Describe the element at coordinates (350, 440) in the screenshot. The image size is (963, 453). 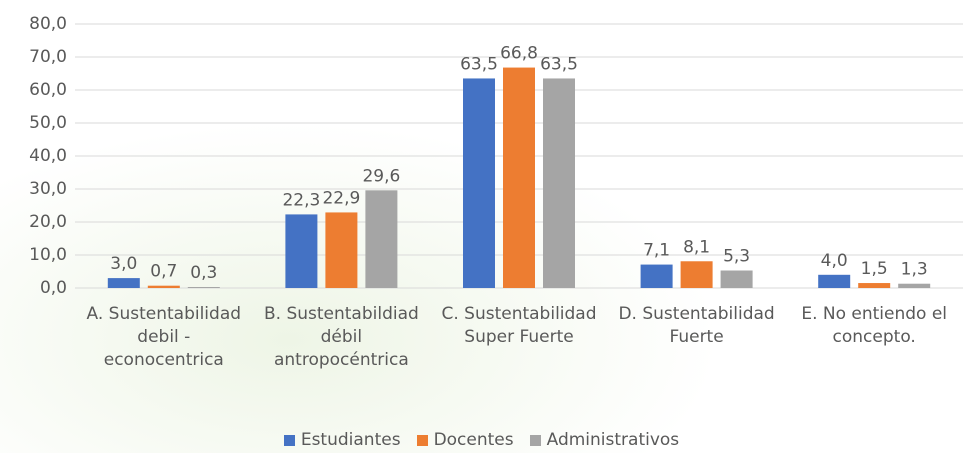
I see `legend-label: Estudiantes` at that location.